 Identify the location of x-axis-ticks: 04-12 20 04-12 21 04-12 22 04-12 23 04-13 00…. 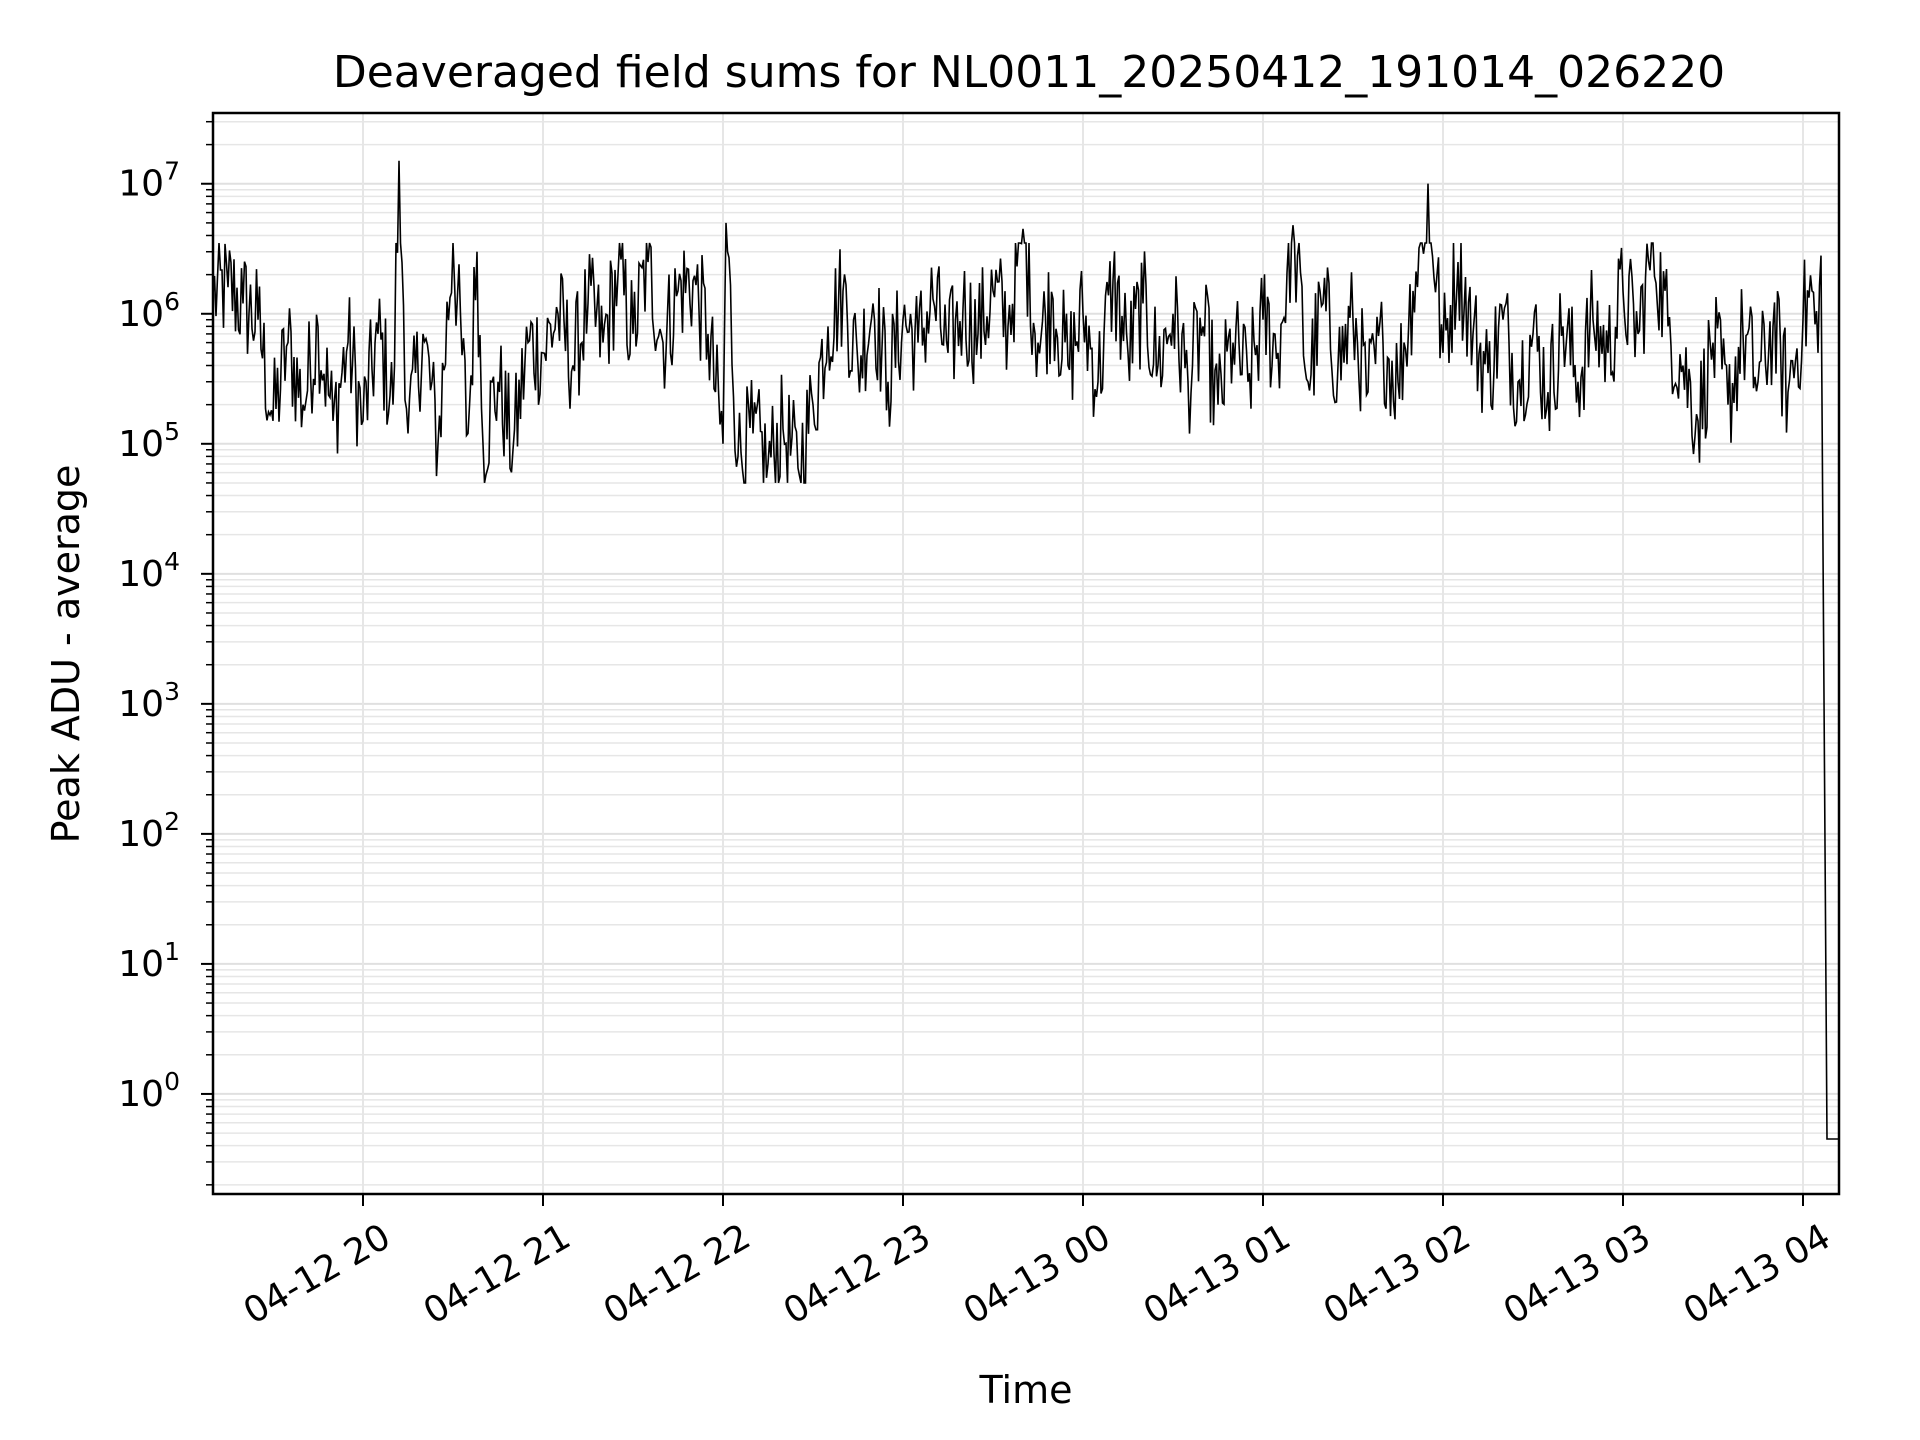
(1037, 1263).